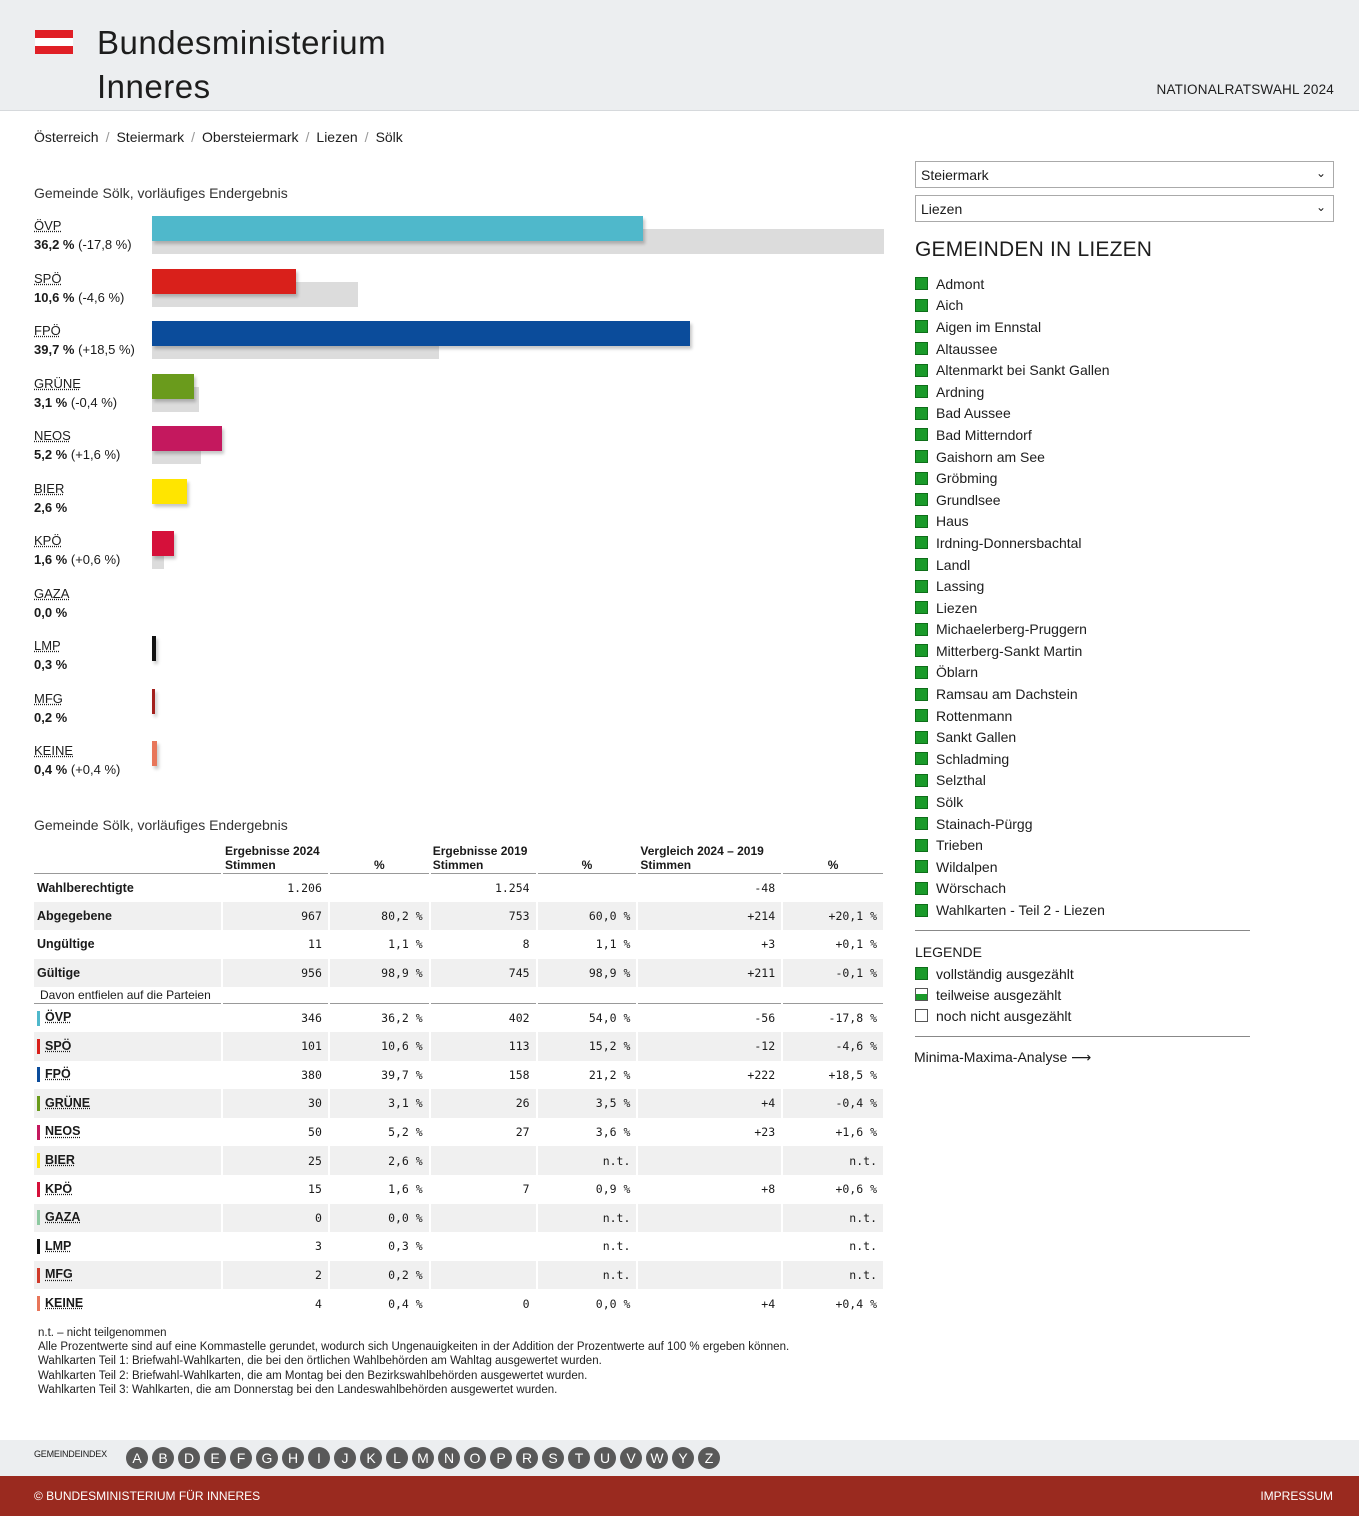 Image resolution: width=1359 pixels, height=1516 pixels. I want to click on municipality-item: Rottenmann, so click(1012, 716).